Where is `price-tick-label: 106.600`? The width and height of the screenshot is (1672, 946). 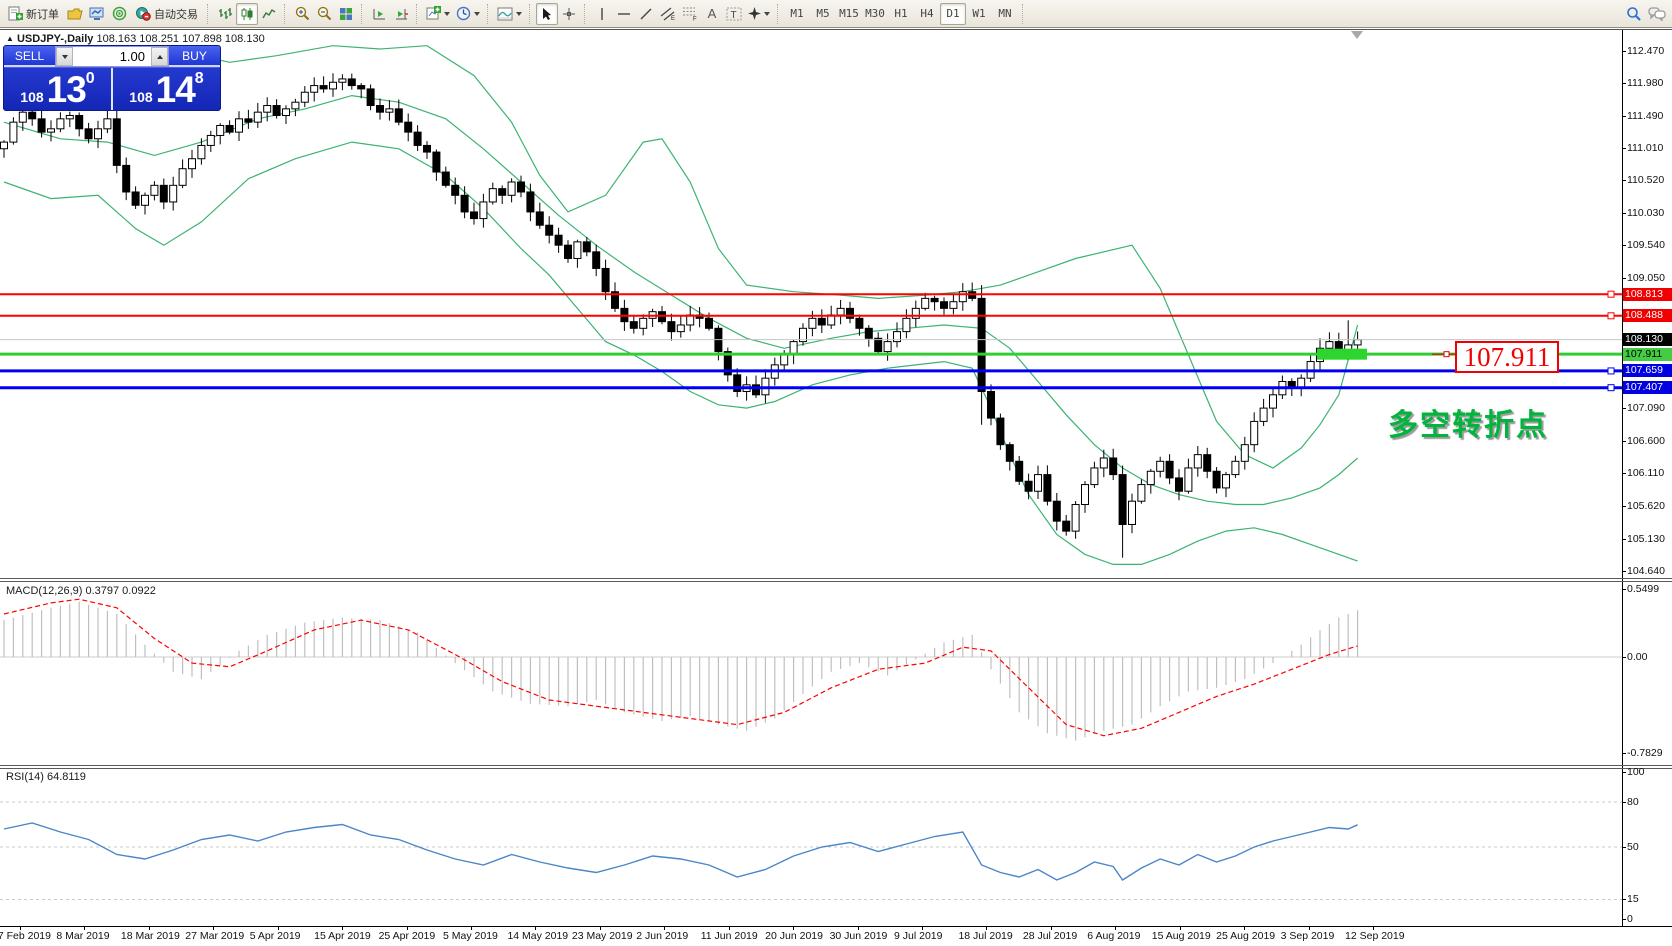
price-tick-label: 106.600 is located at coordinates (1646, 440).